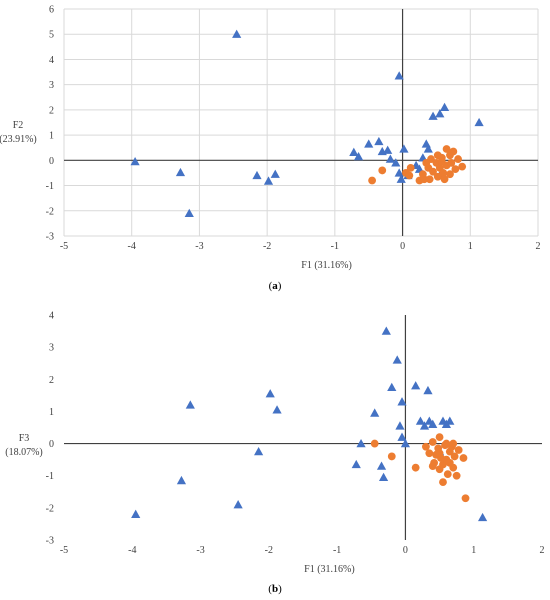 The image size is (550, 600). What do you see at coordinates (24, 438) in the screenshot?
I see `y-axis-title: F3` at bounding box center [24, 438].